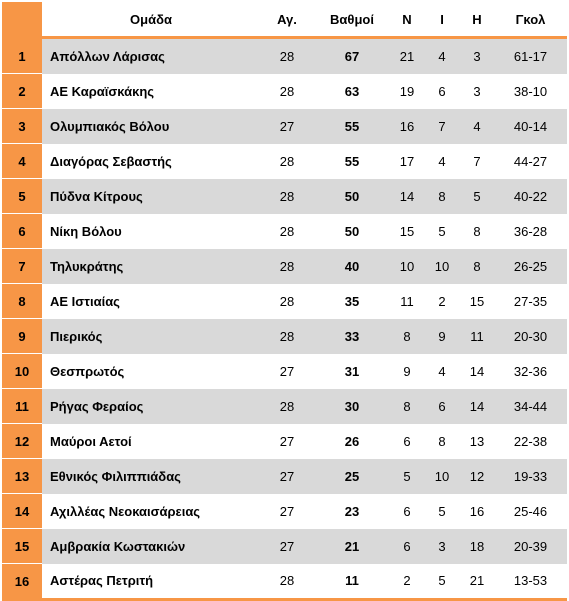 Image resolution: width=569 pixels, height=601 pixels. I want to click on team-name-cell: Τηλυκράτης, so click(151, 266).